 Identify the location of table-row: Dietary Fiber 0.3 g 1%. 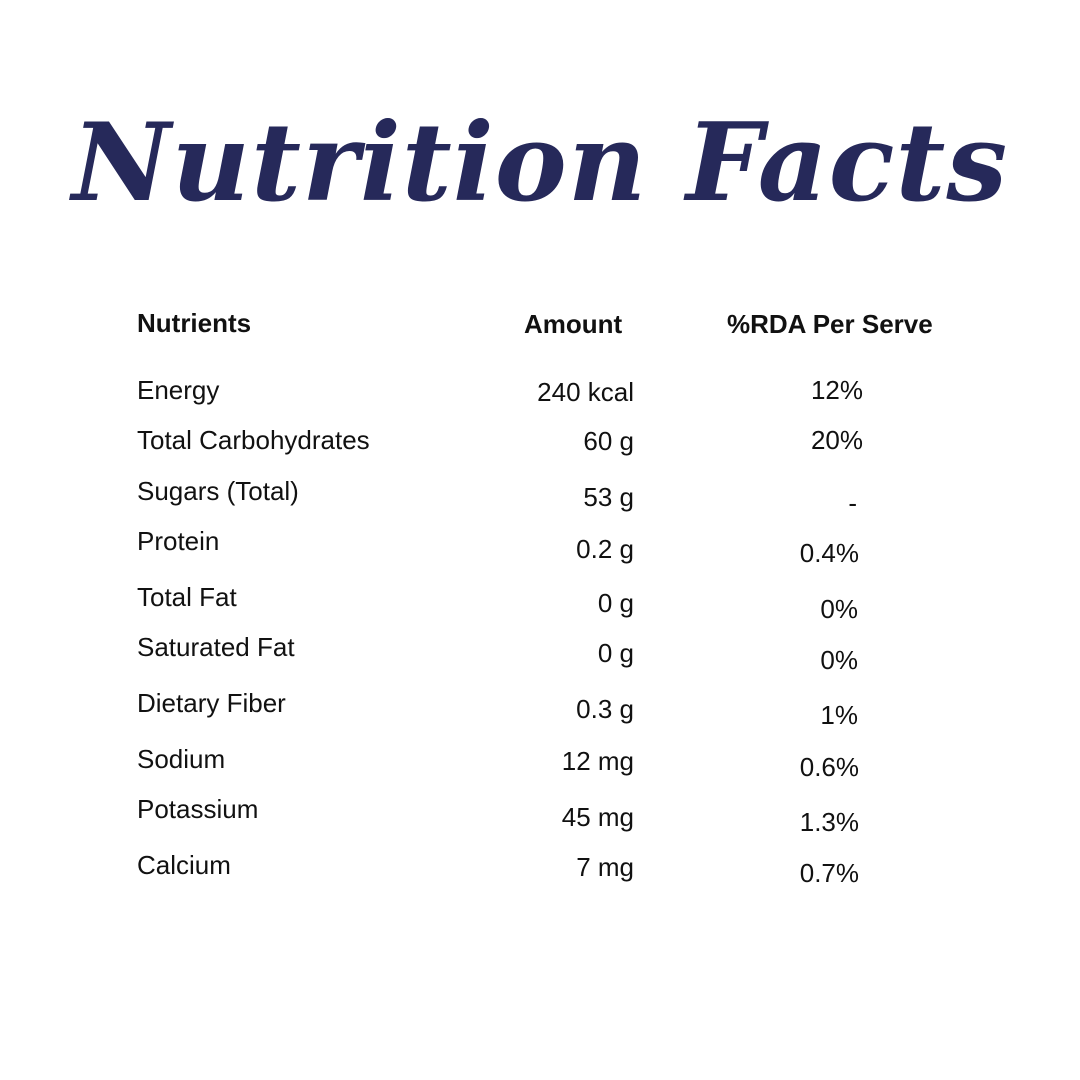
(540, 709).